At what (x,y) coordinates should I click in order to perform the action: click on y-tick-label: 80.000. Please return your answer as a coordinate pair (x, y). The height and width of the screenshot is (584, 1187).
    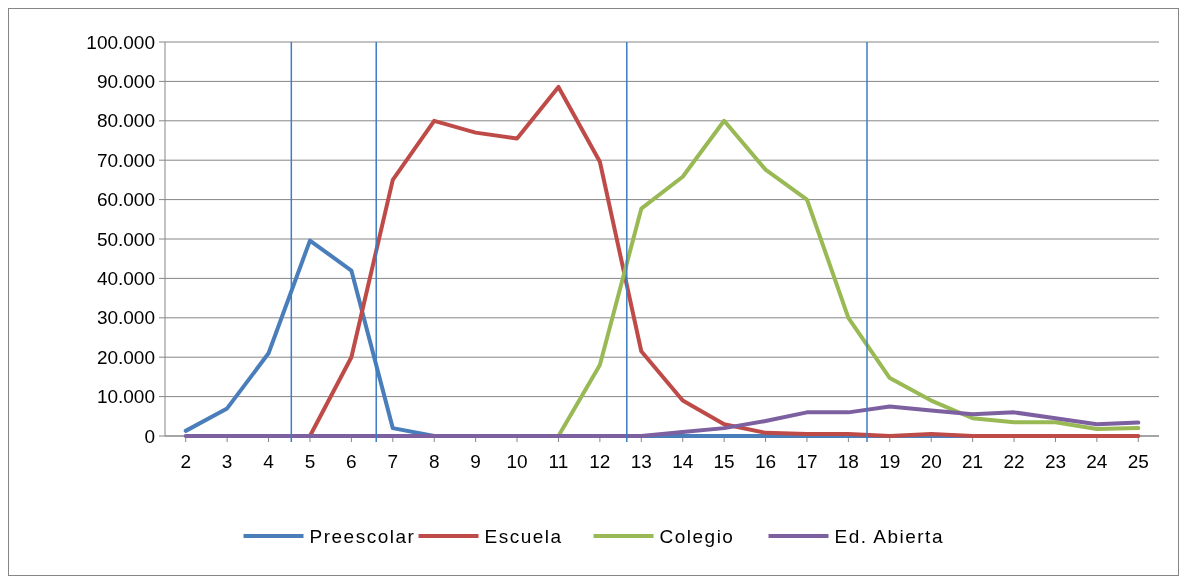
    Looking at the image, I should click on (125, 121).